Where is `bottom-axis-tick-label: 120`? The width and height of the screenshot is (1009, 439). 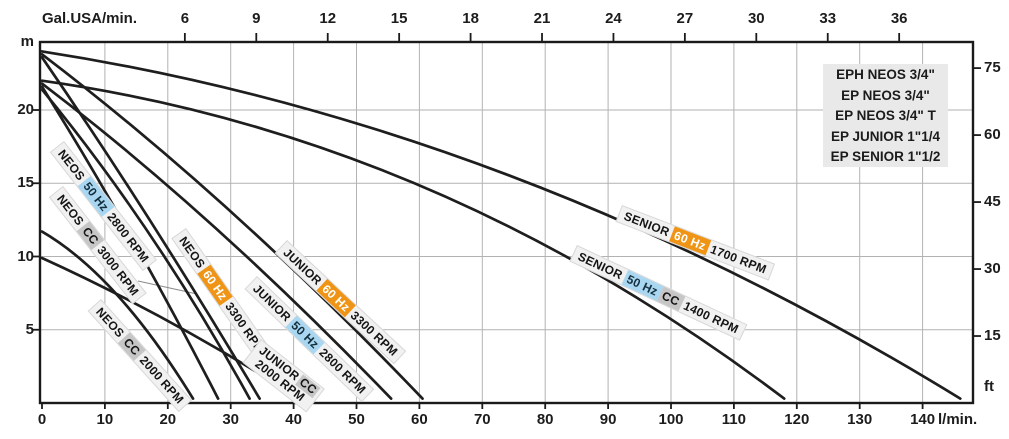
bottom-axis-tick-label: 120 is located at coordinates (797, 419).